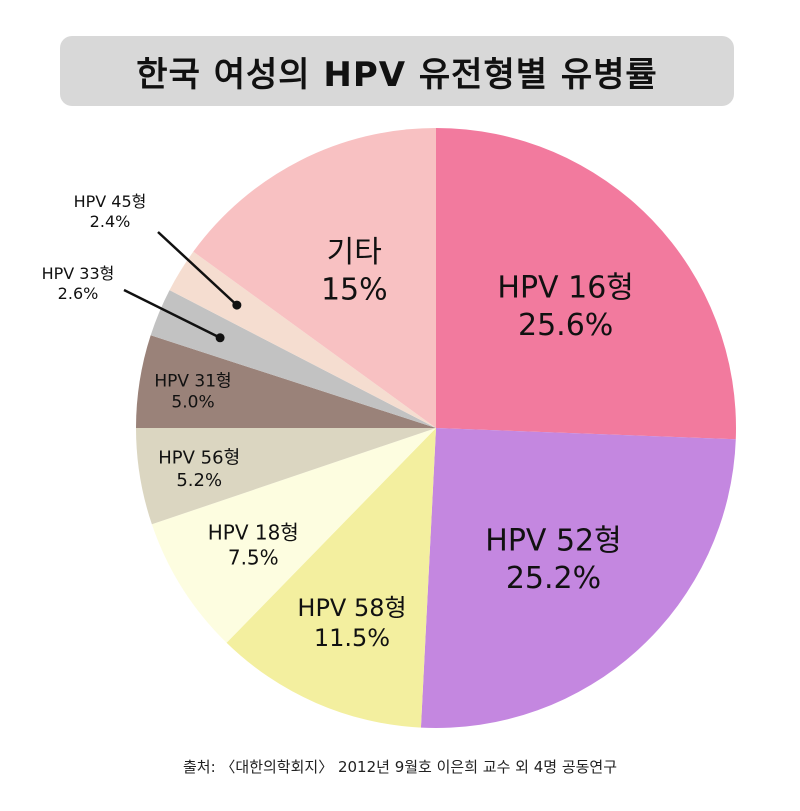 Image resolution: width=800 pixels, height=811 pixels. What do you see at coordinates (192, 403) in the screenshot?
I see `slice-value-label: 5.0%` at bounding box center [192, 403].